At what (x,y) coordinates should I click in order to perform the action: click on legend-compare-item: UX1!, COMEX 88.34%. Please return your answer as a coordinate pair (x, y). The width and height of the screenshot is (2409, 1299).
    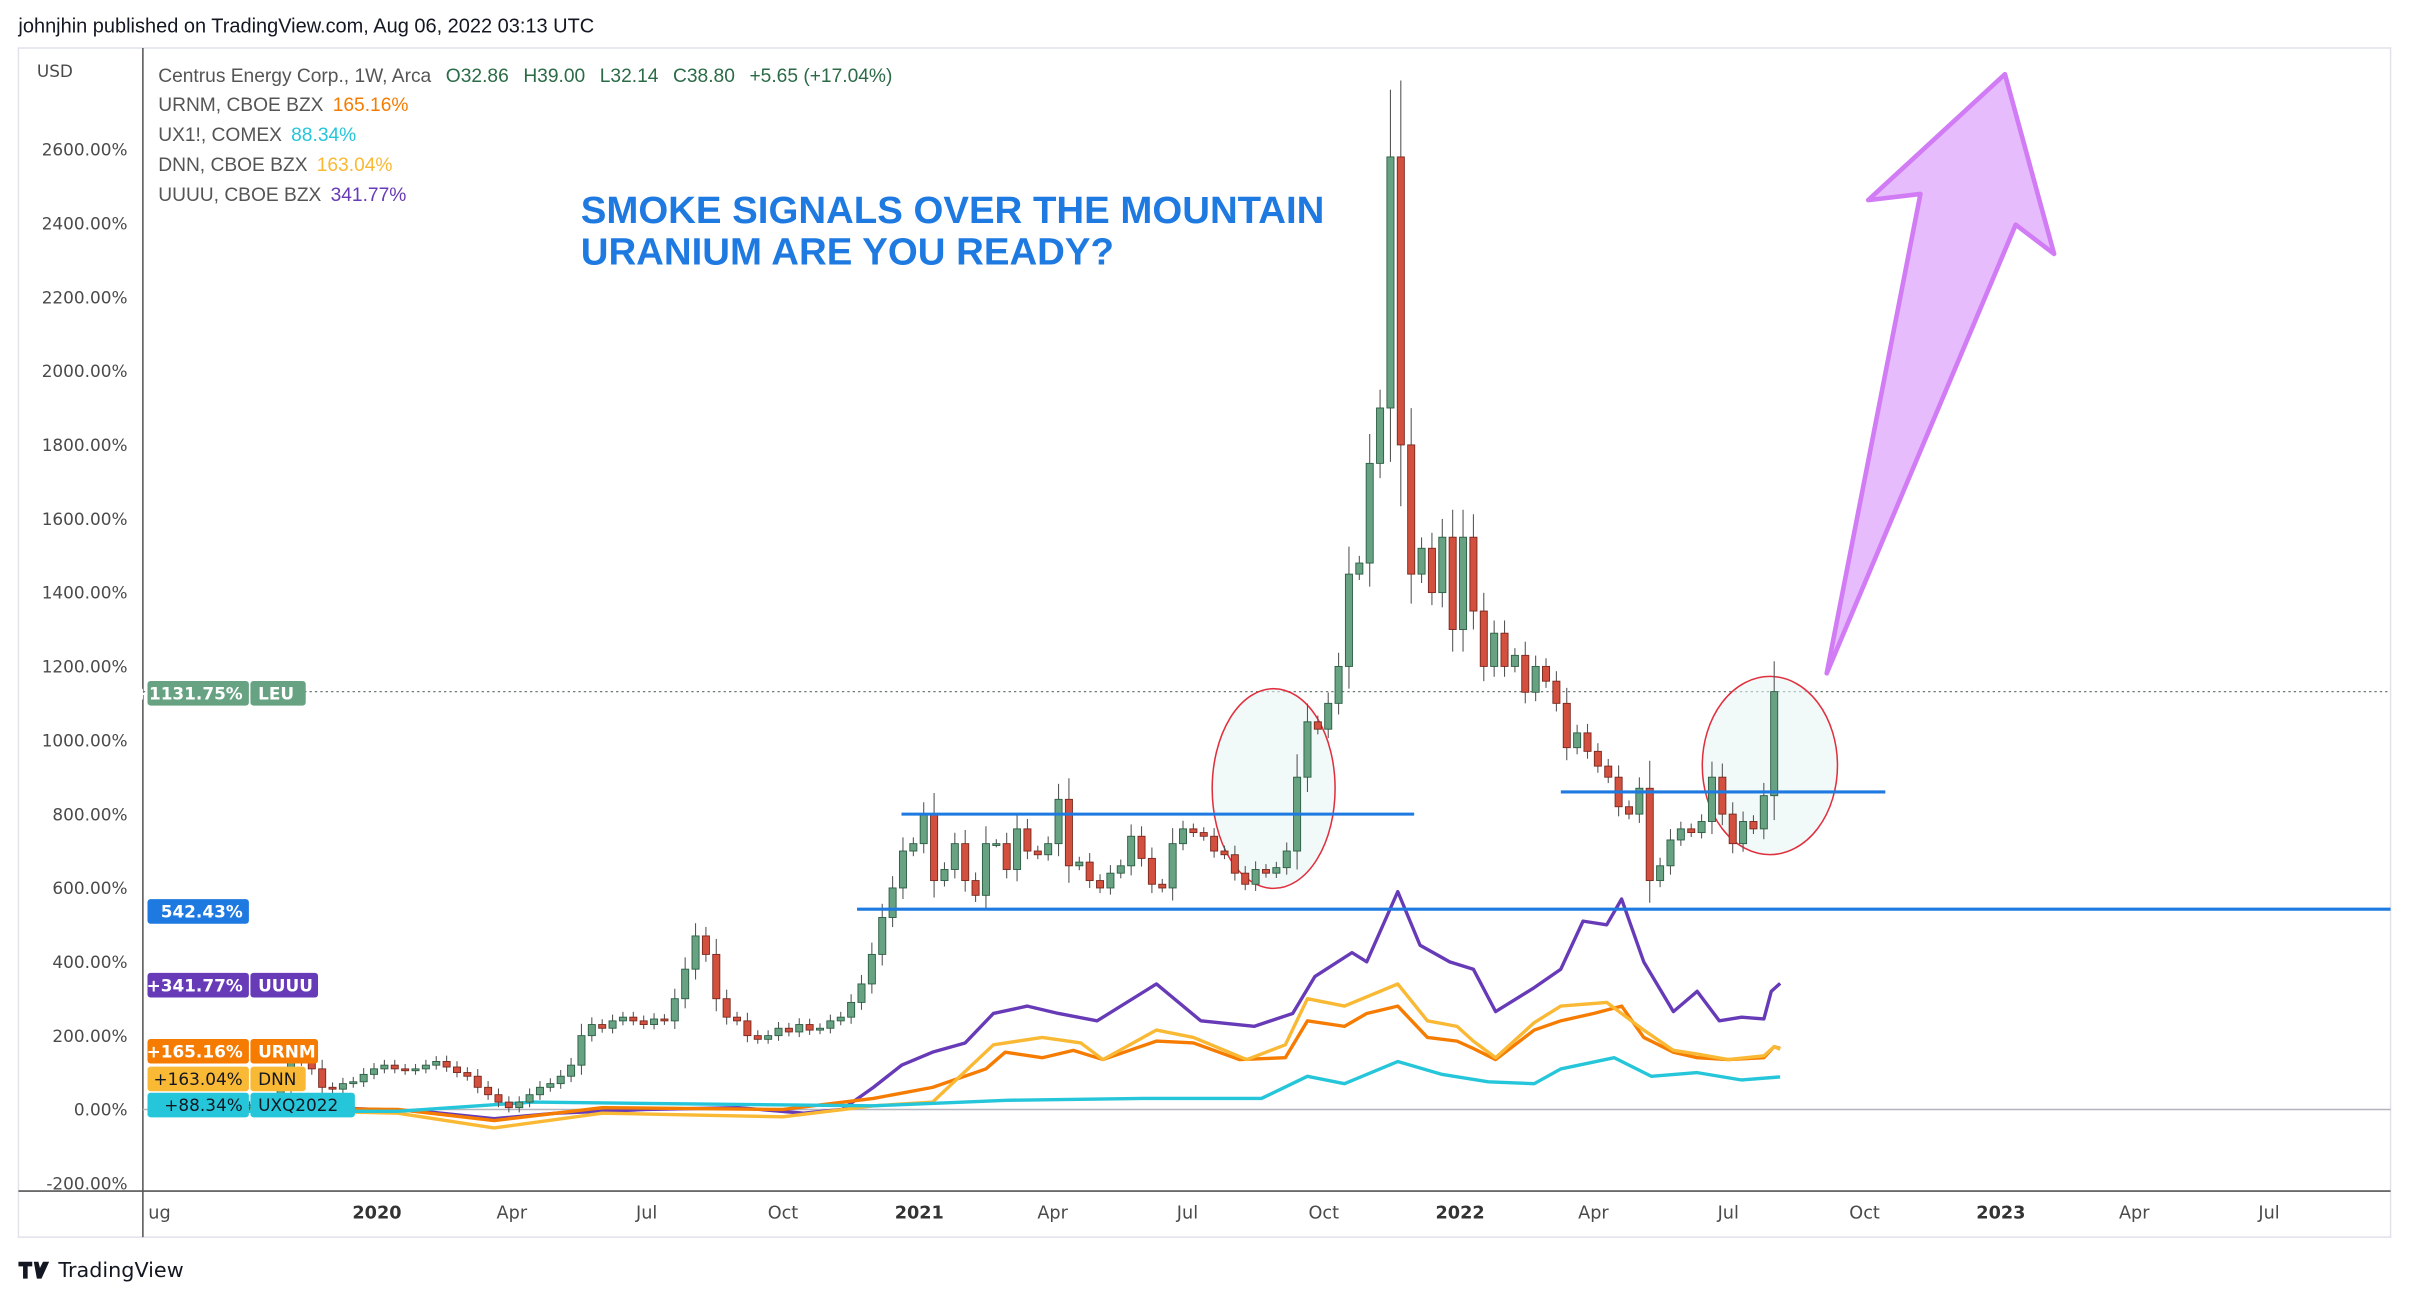
    Looking at the image, I should click on (257, 135).